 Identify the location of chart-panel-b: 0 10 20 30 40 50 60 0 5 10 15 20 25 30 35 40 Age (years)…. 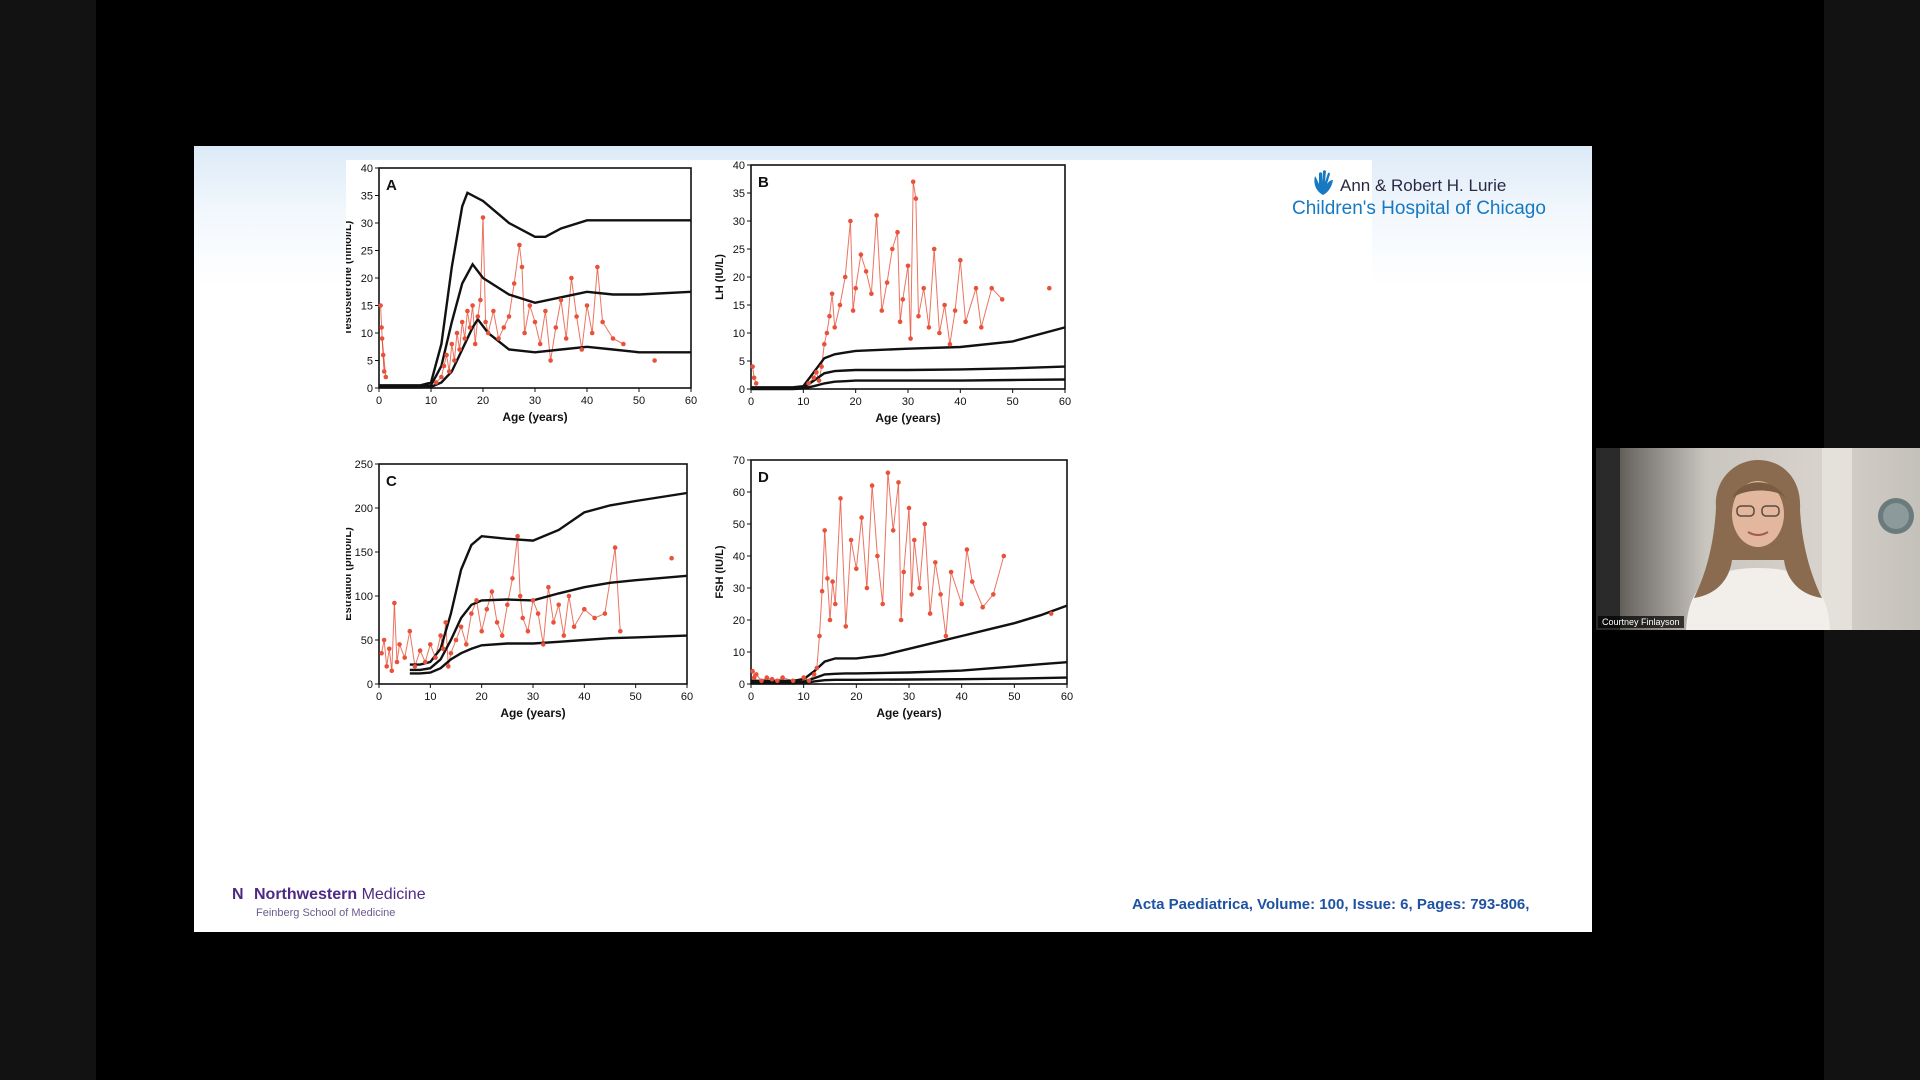
(892, 292).